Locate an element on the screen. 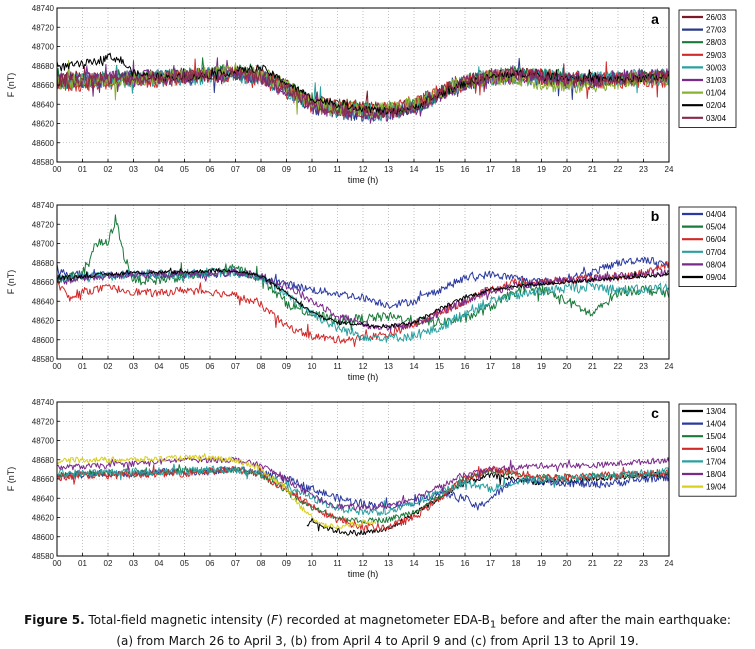 This screenshot has width=755, height=649. caption-variable: F is located at coordinates (275, 620).